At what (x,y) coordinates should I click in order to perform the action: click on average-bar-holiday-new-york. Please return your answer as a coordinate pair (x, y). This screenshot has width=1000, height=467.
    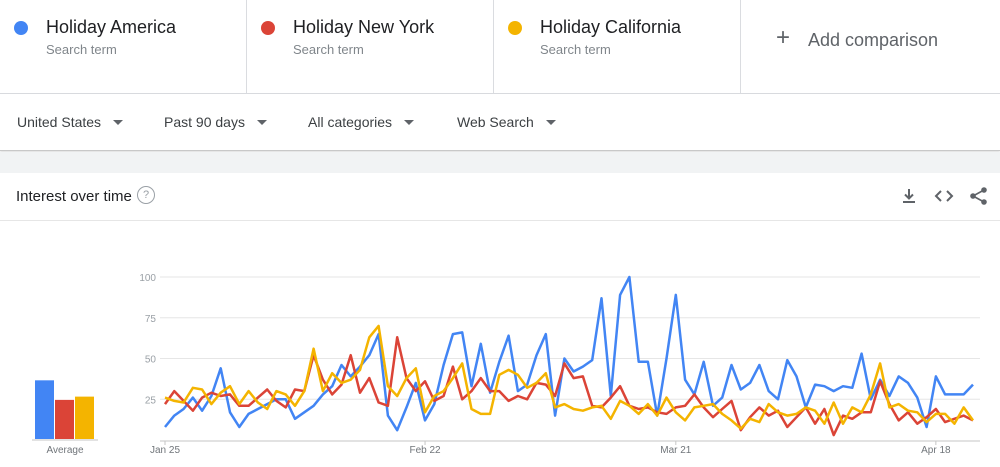
    Looking at the image, I should click on (64, 419).